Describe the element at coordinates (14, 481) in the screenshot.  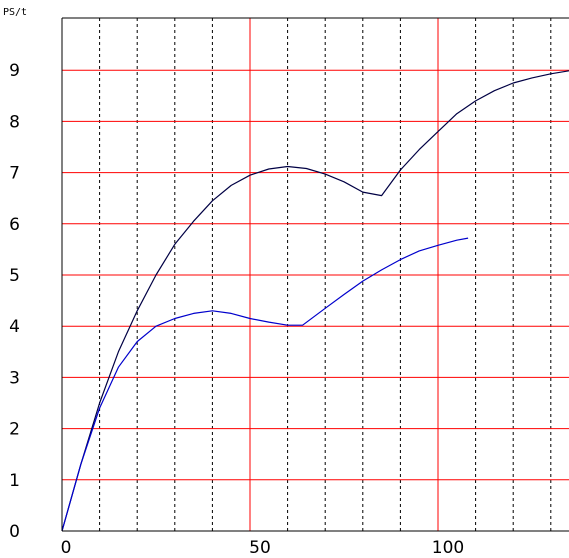
I see `y-tick-label: 1` at that location.